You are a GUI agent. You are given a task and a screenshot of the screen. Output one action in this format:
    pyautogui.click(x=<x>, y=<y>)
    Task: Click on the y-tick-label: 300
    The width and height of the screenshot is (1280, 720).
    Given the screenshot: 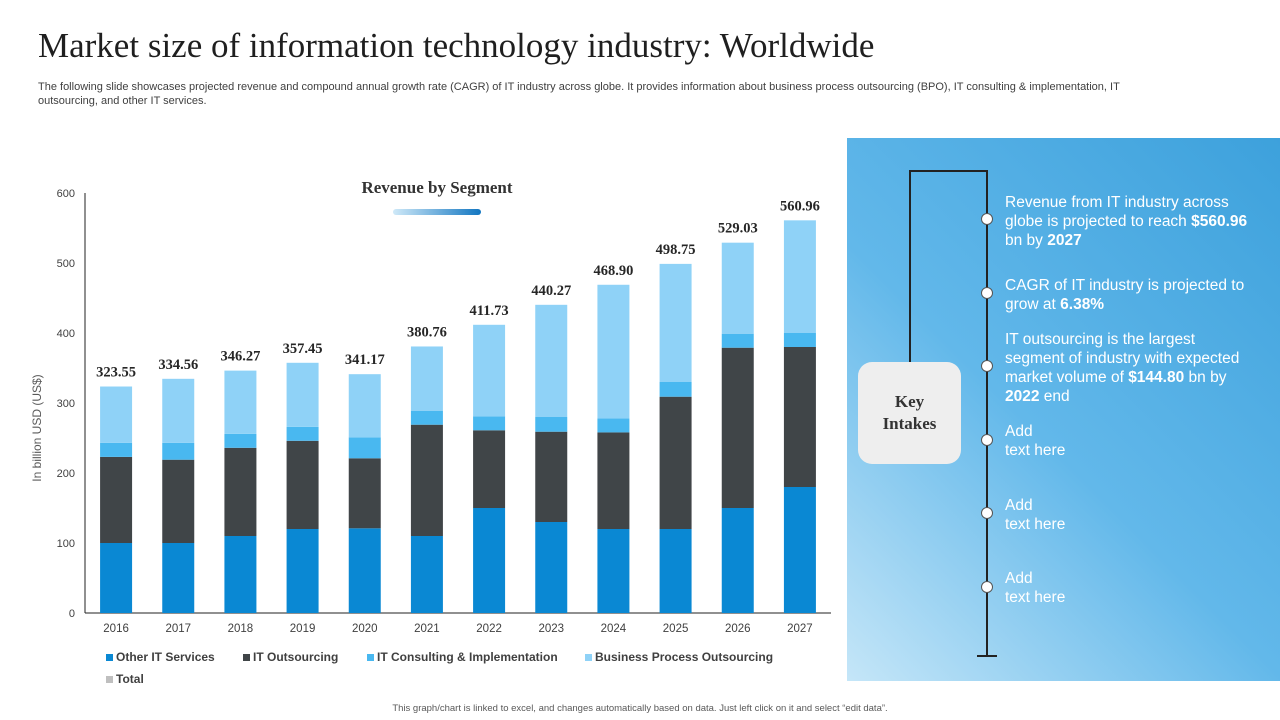 What is the action you would take?
    pyautogui.click(x=66, y=404)
    